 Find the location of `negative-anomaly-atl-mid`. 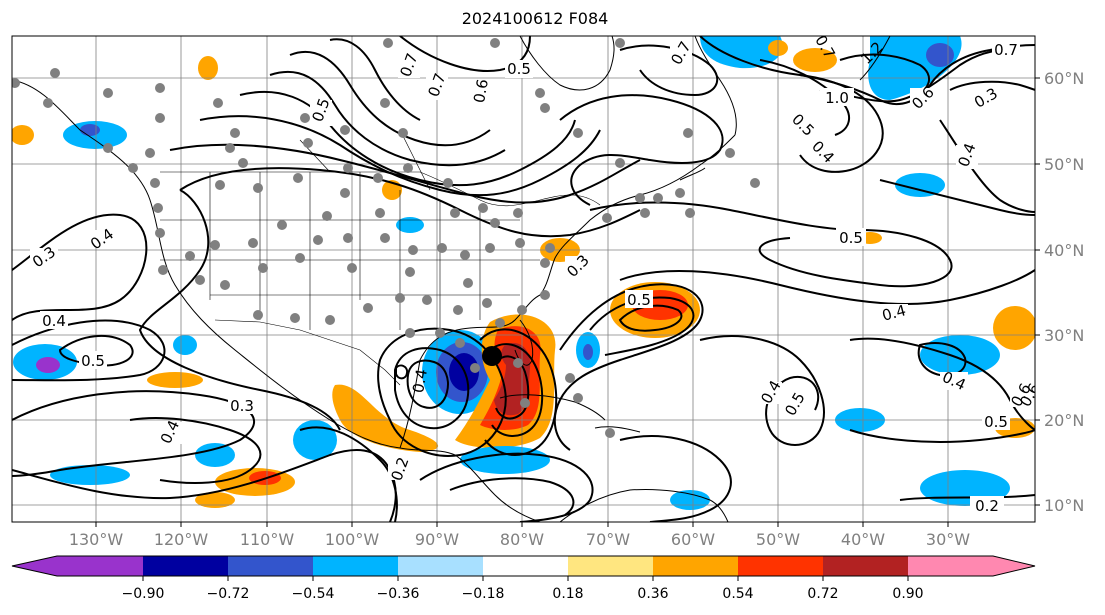

negative-anomaly-atl-mid is located at coordinates (920, 185).